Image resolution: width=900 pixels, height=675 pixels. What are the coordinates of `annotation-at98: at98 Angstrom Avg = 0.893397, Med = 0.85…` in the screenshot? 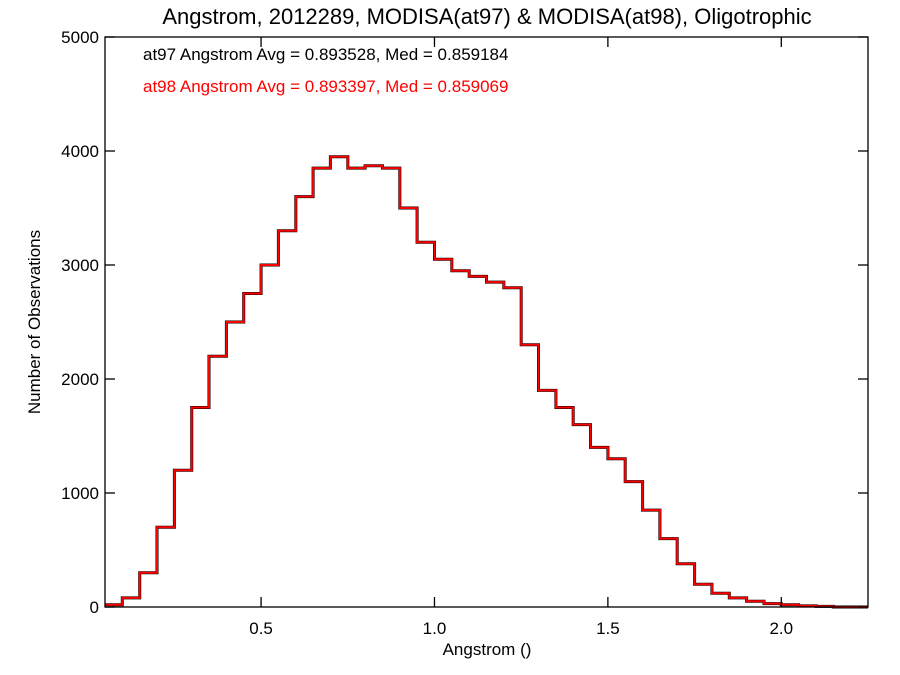 It's located at (325, 86).